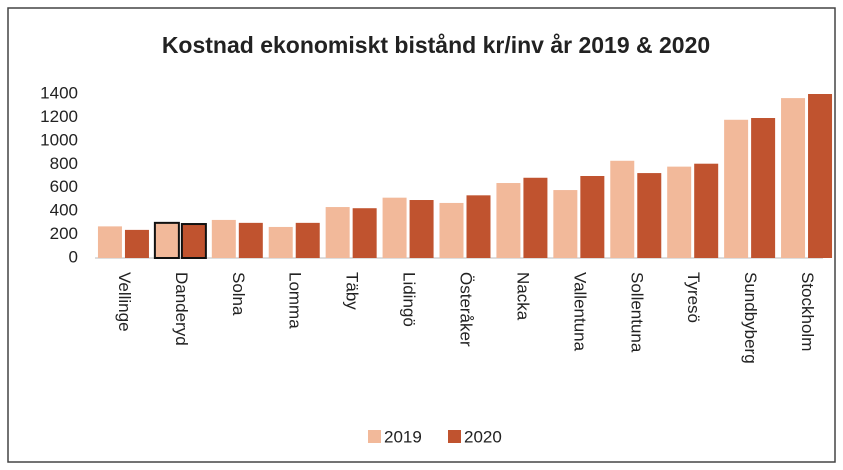 This screenshot has height=470, width=843. What do you see at coordinates (693, 297) in the screenshot?
I see `x-tick-label: Tyresö` at bounding box center [693, 297].